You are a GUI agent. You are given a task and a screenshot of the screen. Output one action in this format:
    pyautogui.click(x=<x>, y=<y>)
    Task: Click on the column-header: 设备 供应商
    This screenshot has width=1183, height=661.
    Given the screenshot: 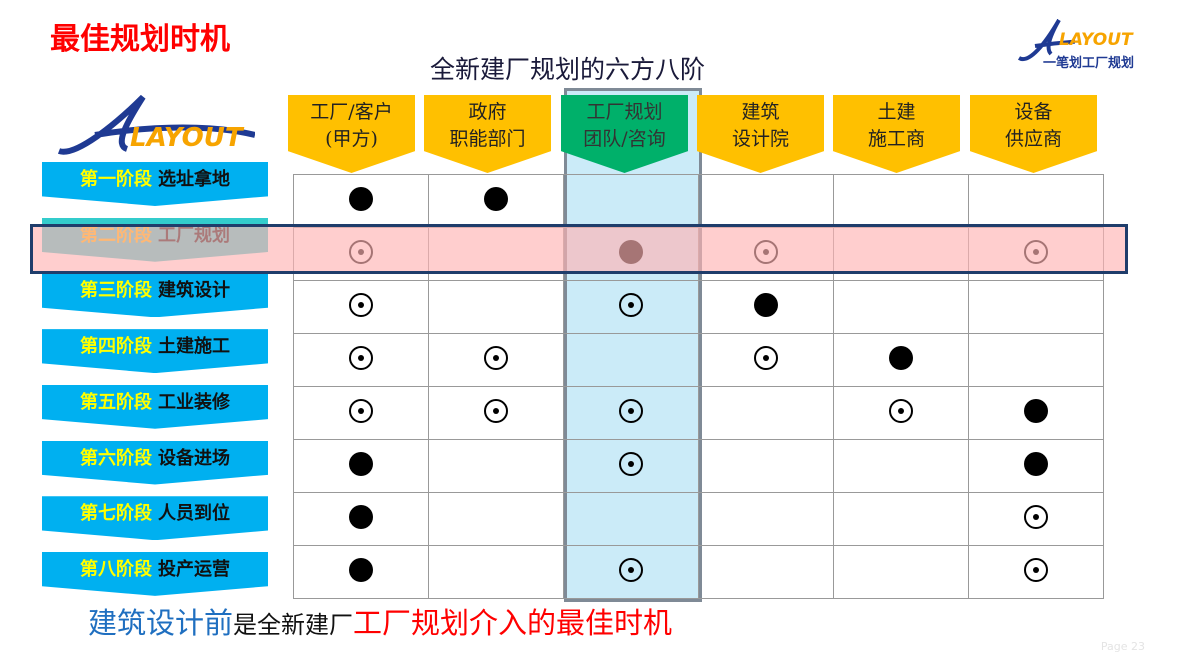 What is the action you would take?
    pyautogui.click(x=1033, y=134)
    